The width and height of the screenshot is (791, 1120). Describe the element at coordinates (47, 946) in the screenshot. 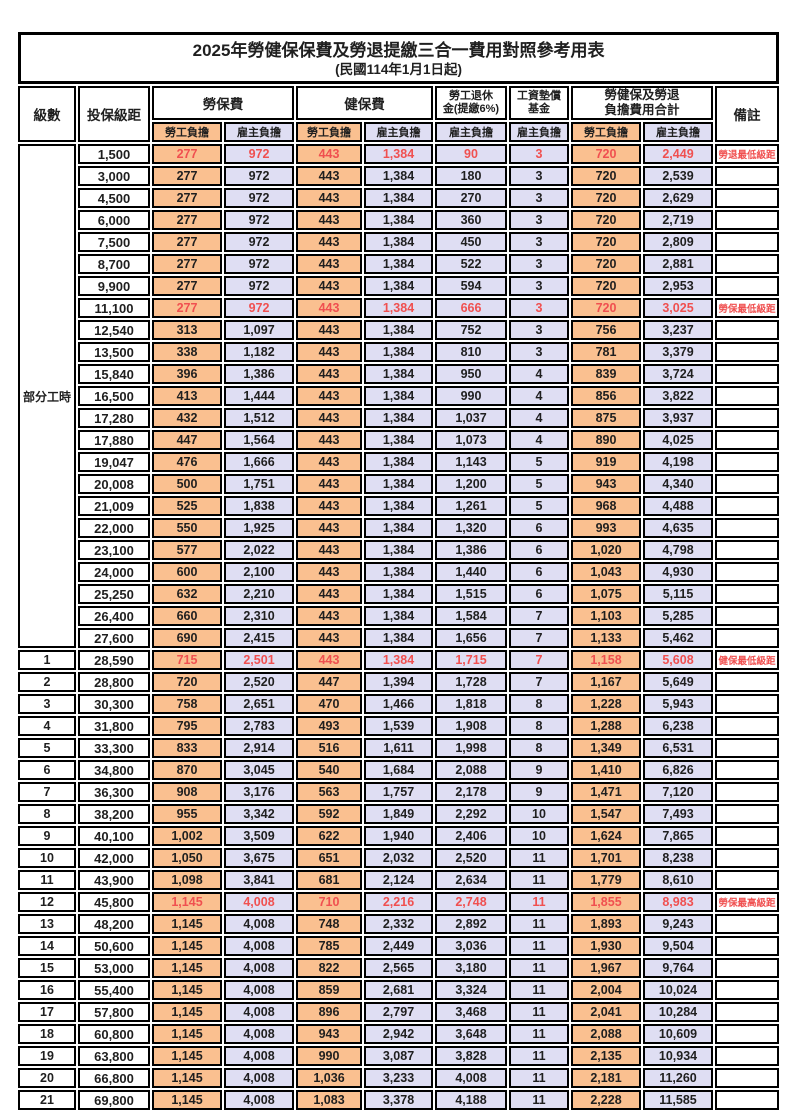

I see `level-cell: 14` at that location.